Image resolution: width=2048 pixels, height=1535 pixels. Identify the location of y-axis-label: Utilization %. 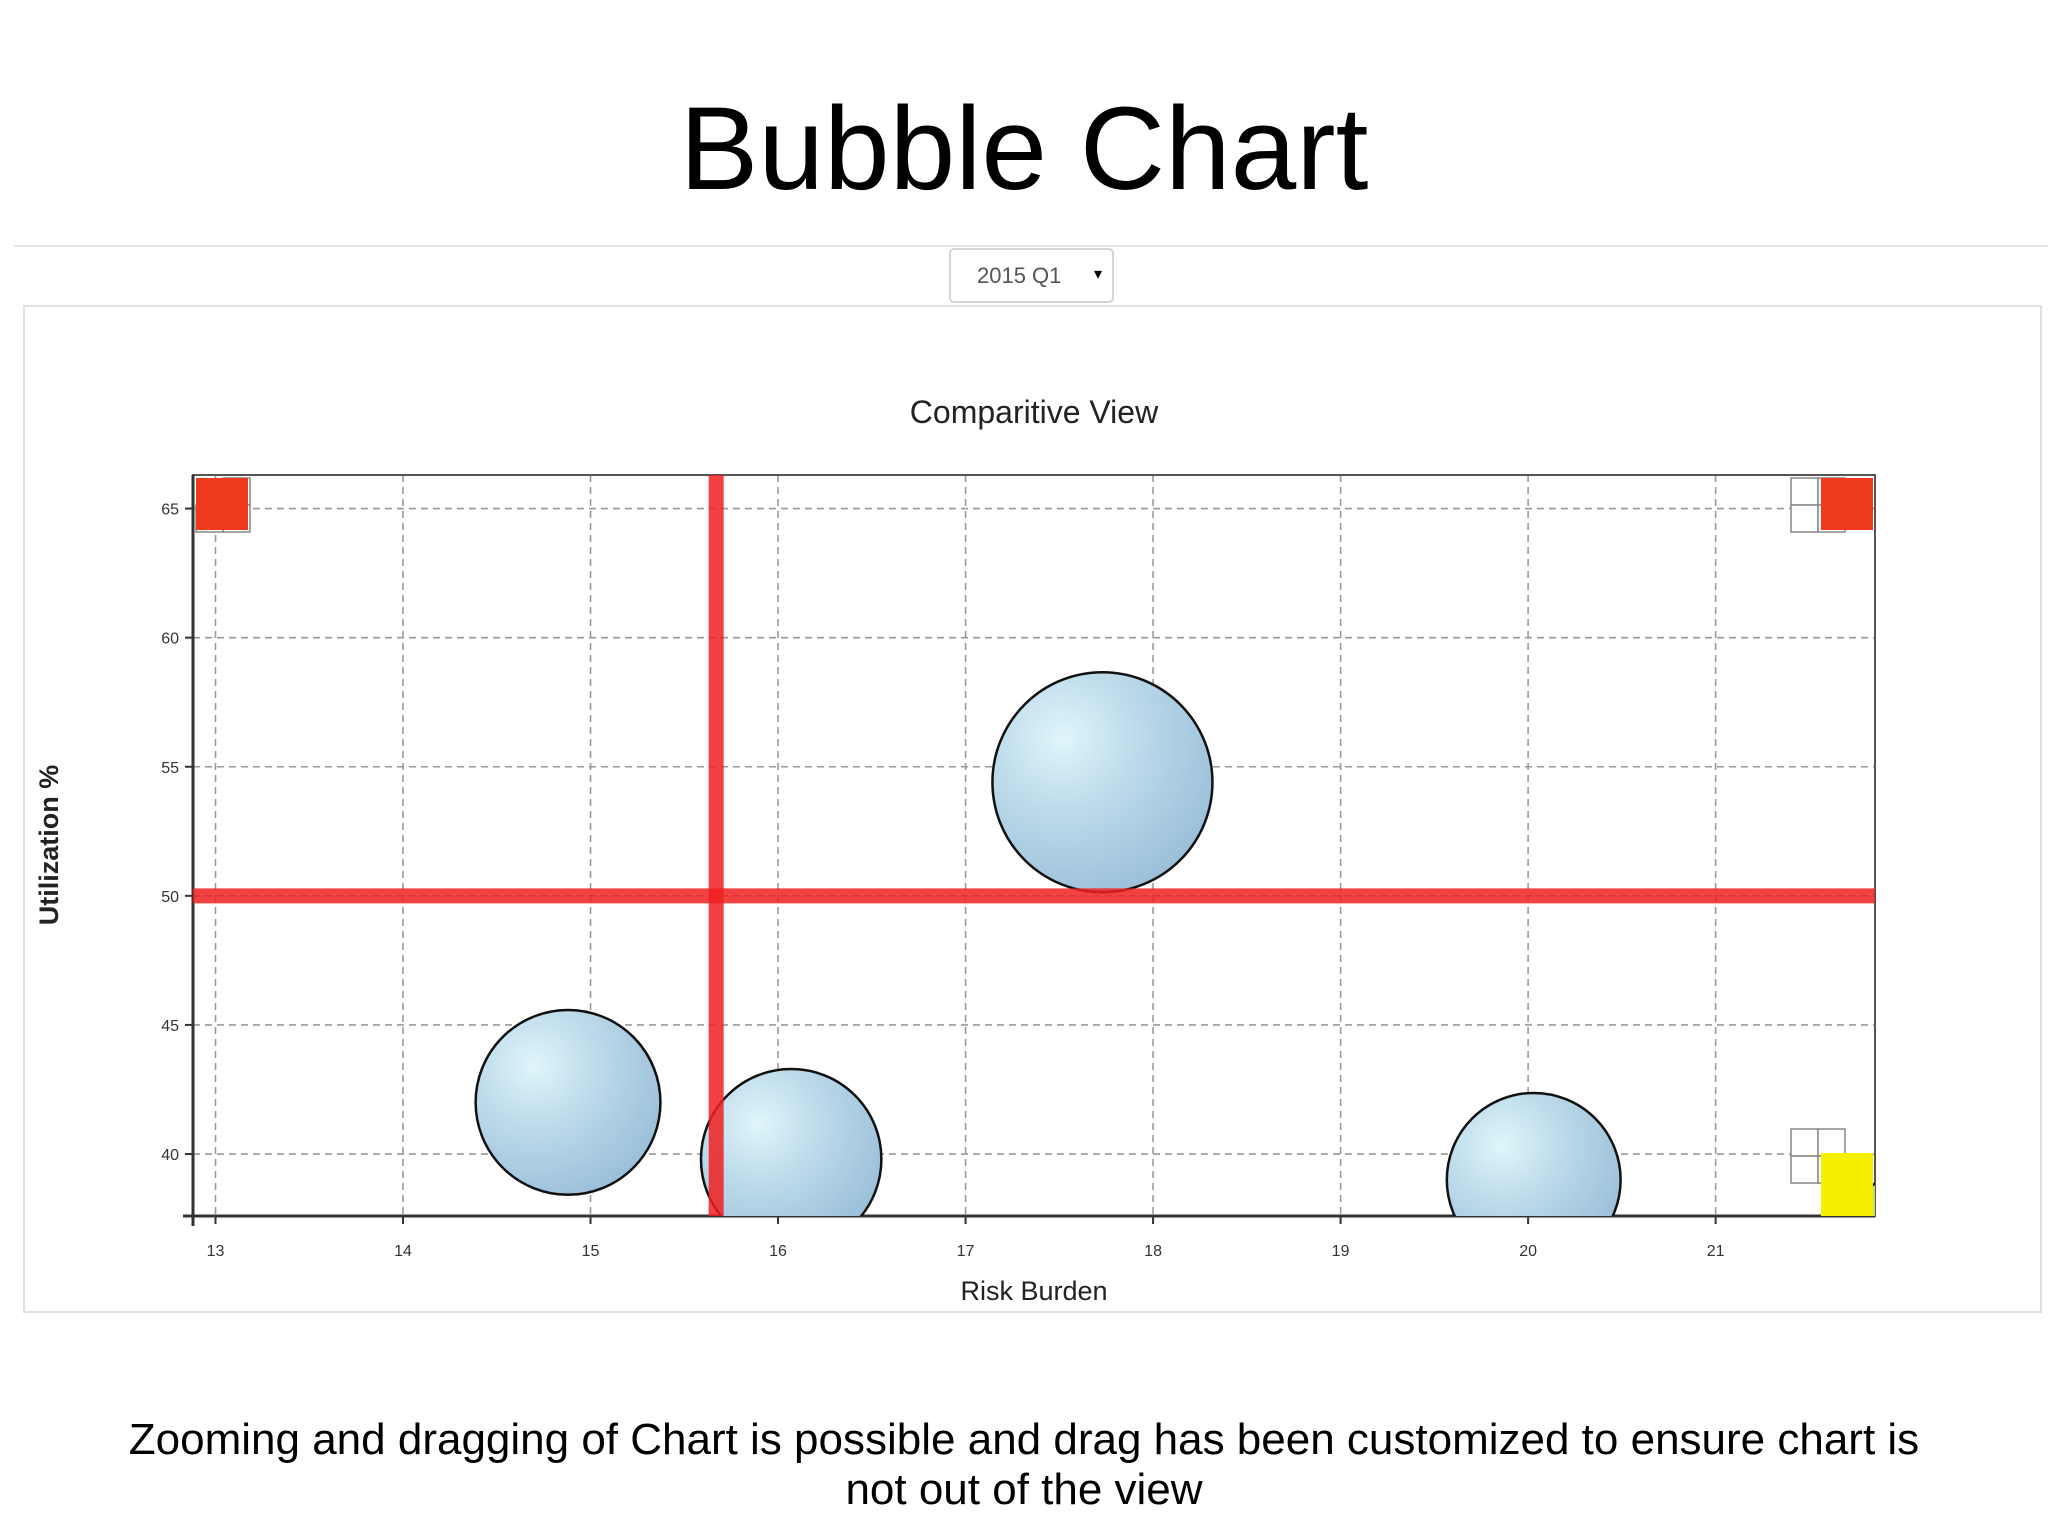
(49, 845).